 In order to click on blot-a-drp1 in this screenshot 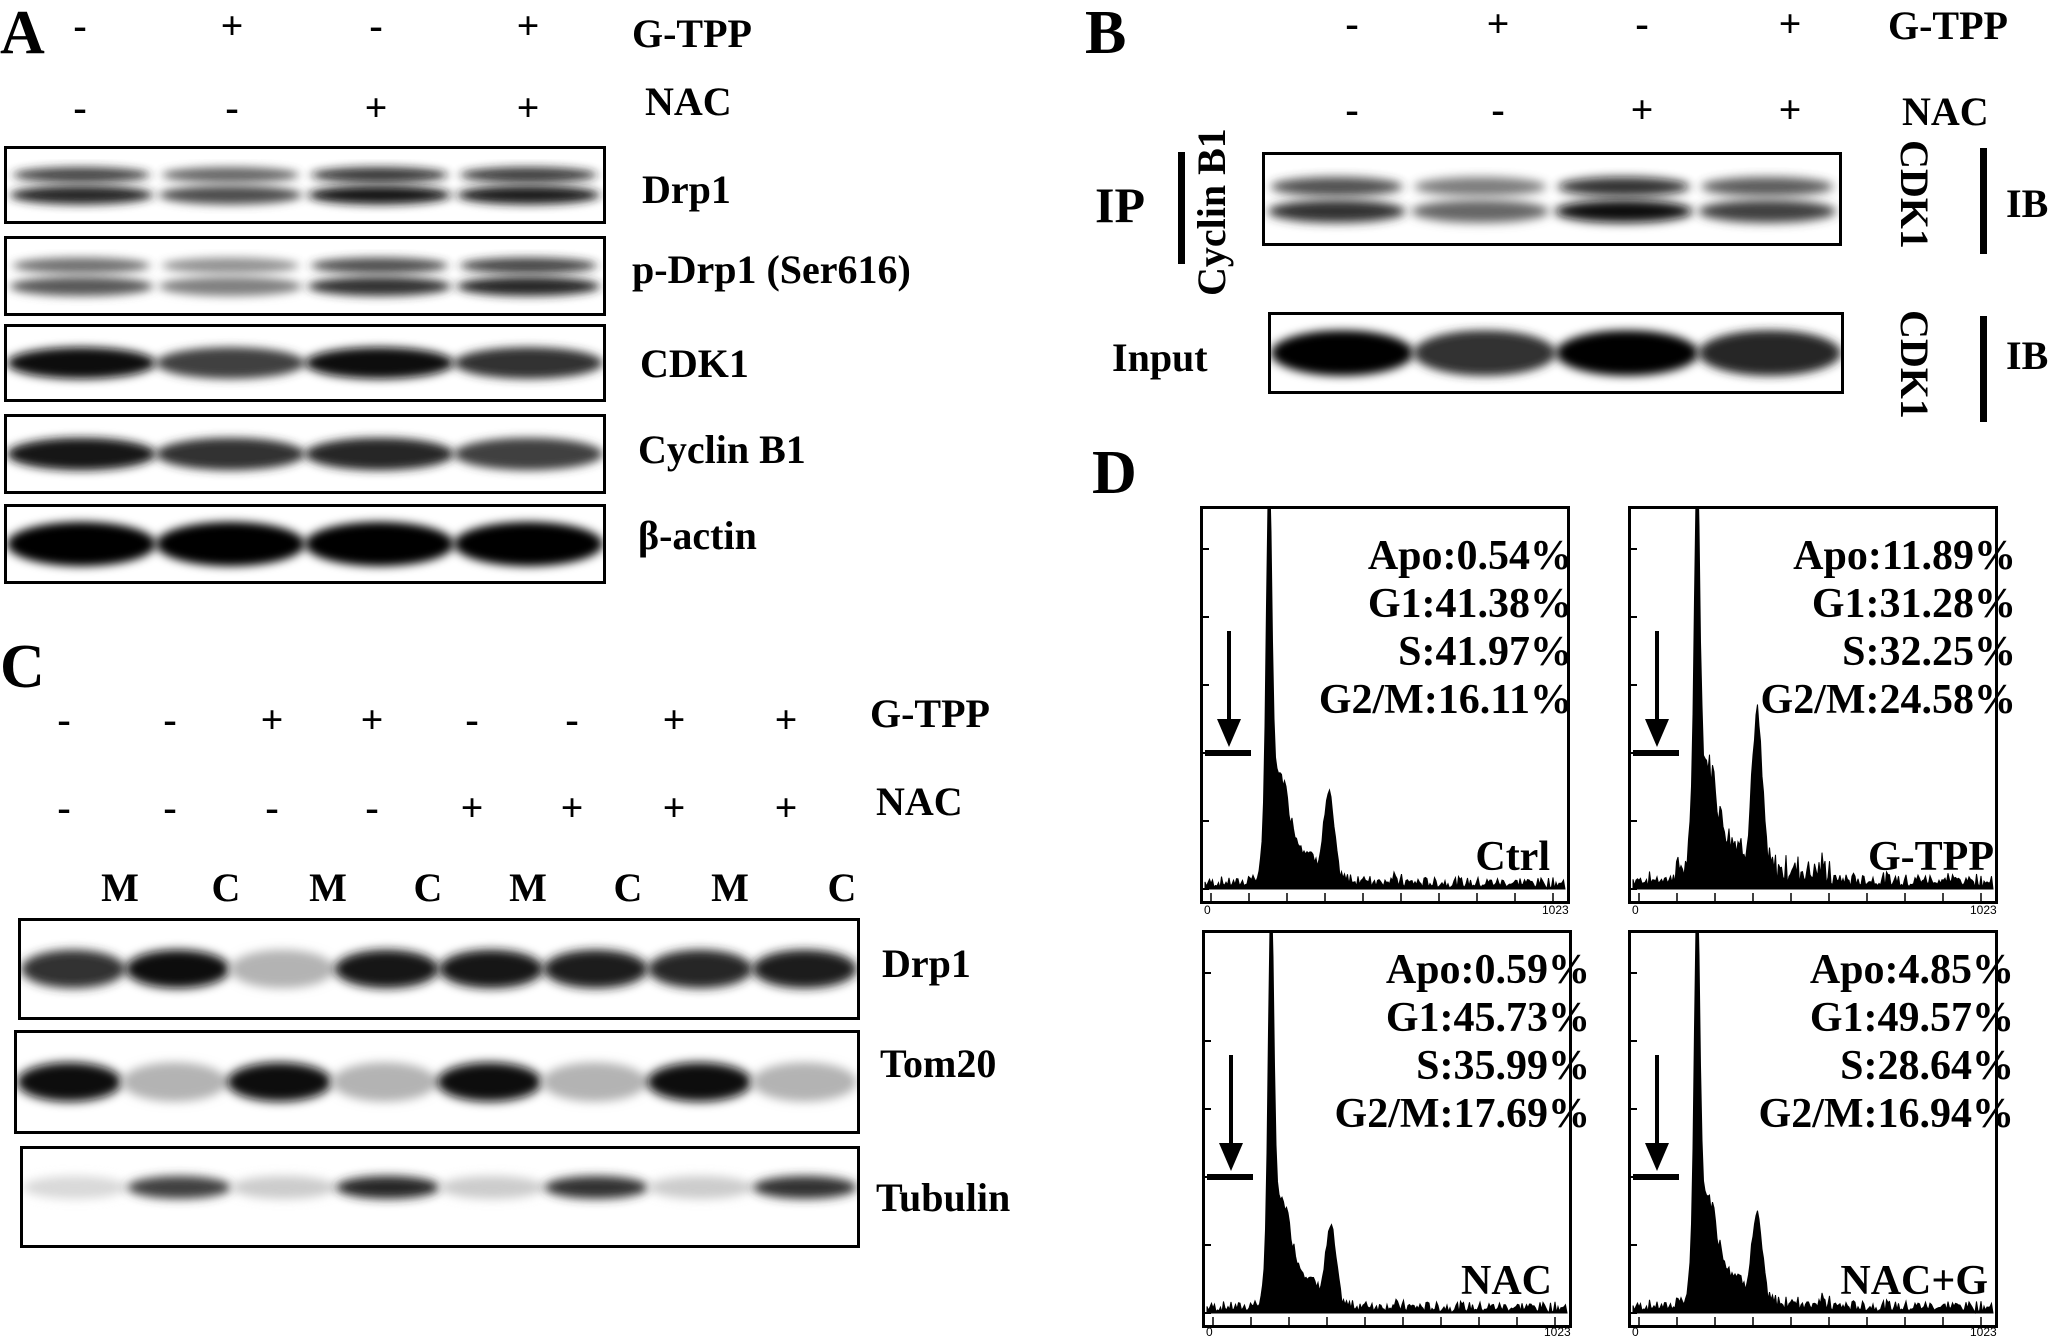, I will do `click(305, 185)`.